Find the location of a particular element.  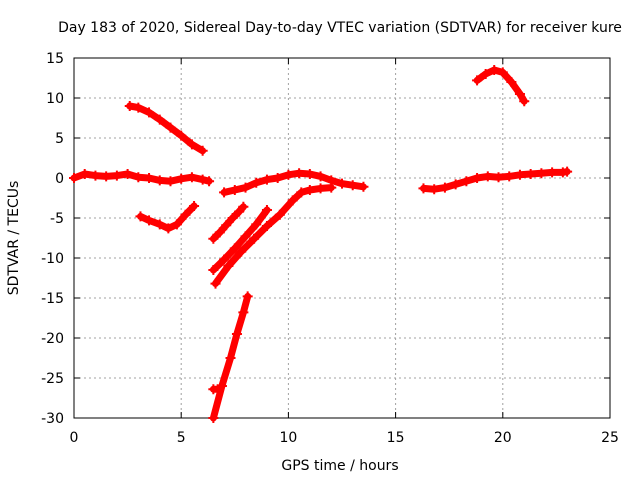

series-arc4 is located at coordinates (228, 222).